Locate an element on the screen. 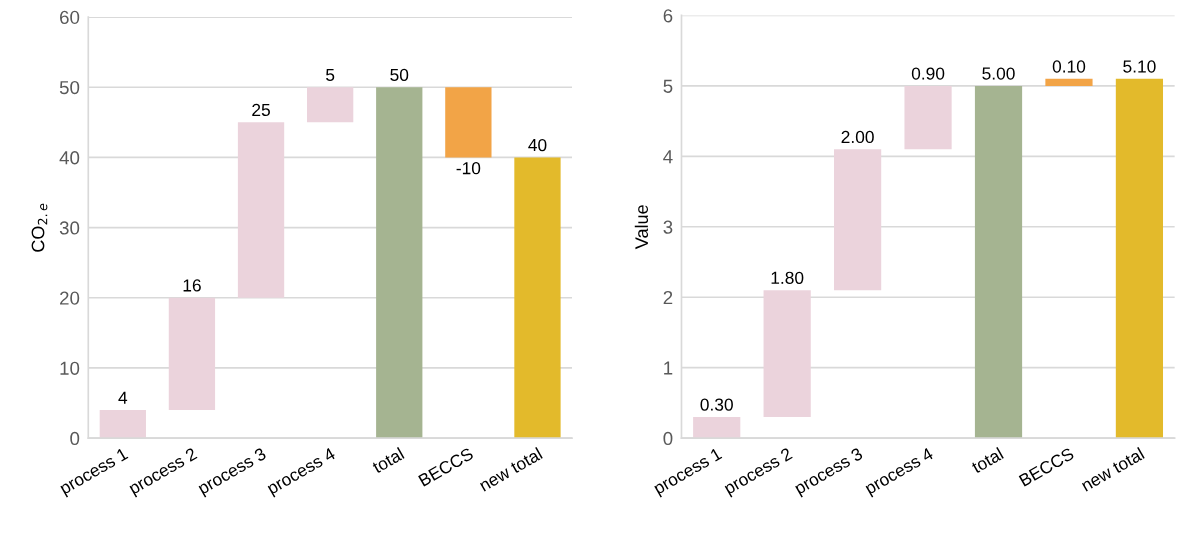  y-tick-label: 20 is located at coordinates (70, 298).